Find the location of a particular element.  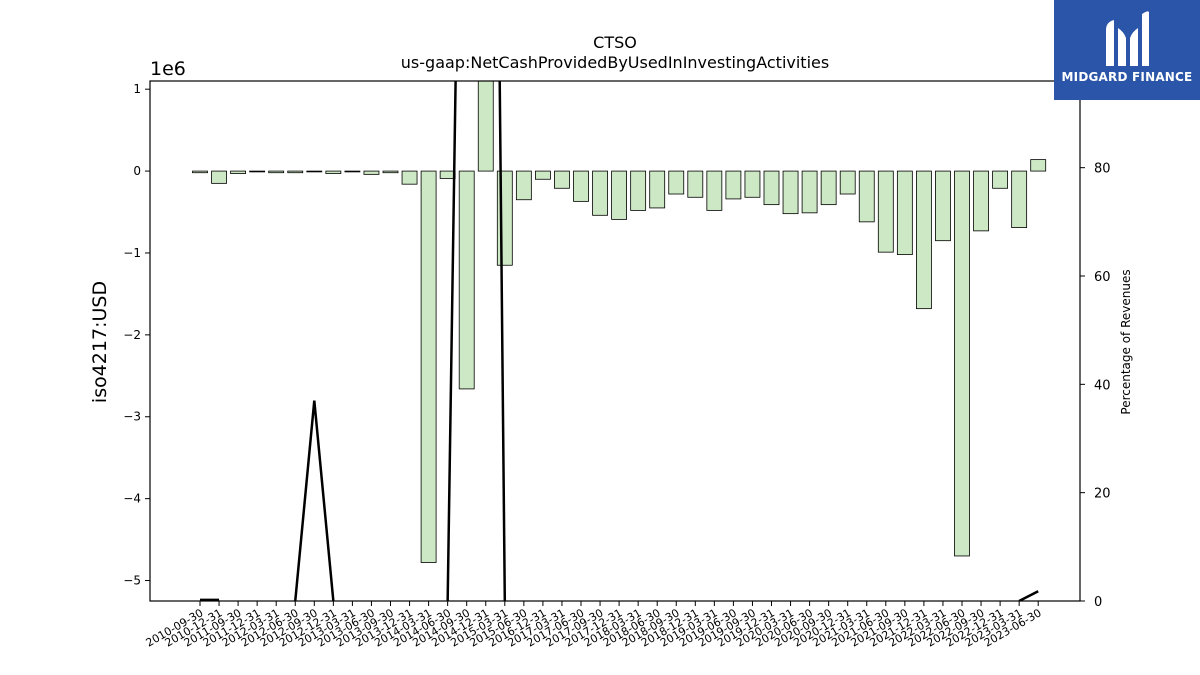

y-tick-label: 1 is located at coordinates (137, 89).